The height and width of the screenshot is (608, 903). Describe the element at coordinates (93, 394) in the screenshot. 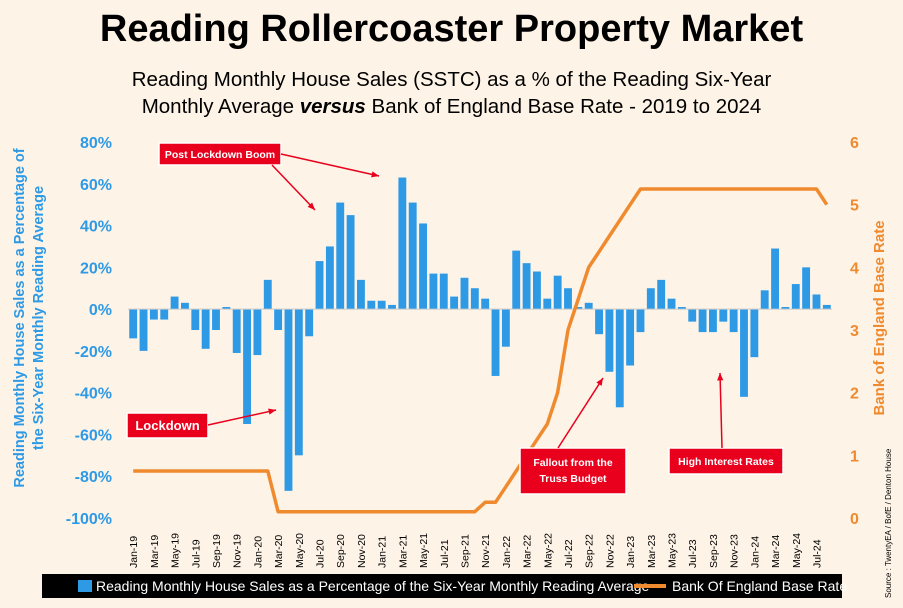

I see `y-left-tick-label: -40%` at that location.